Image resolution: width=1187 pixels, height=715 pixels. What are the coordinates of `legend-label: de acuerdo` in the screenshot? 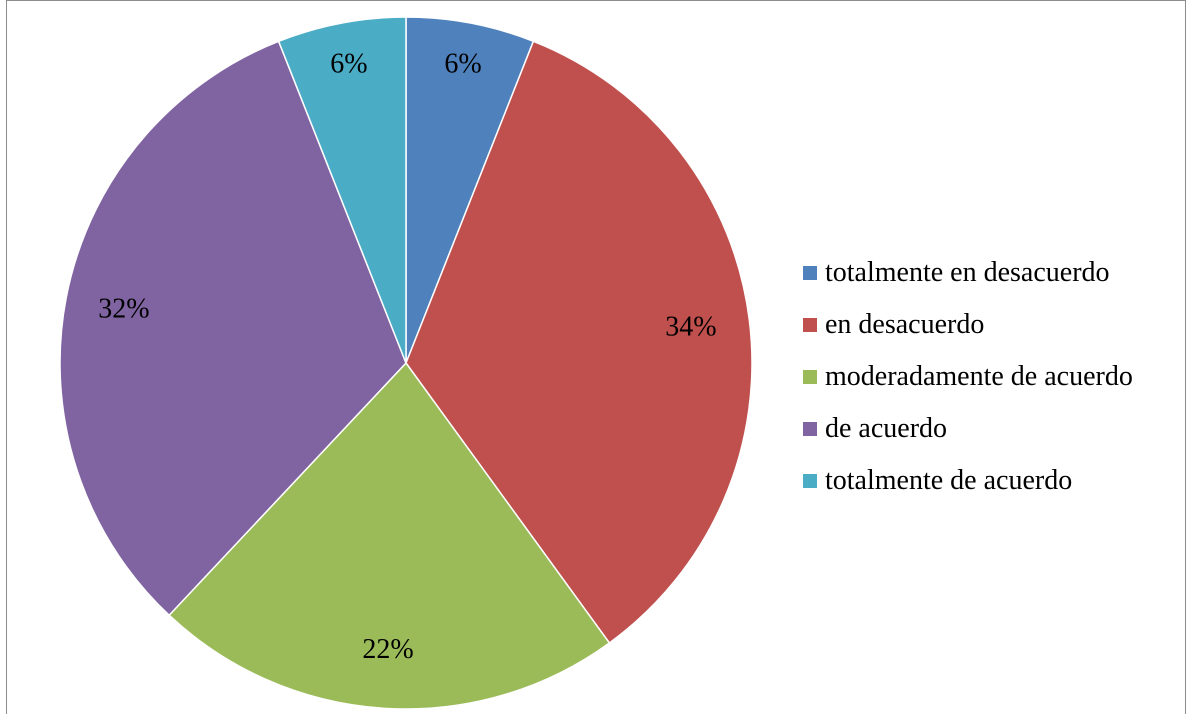 It's located at (886, 428).